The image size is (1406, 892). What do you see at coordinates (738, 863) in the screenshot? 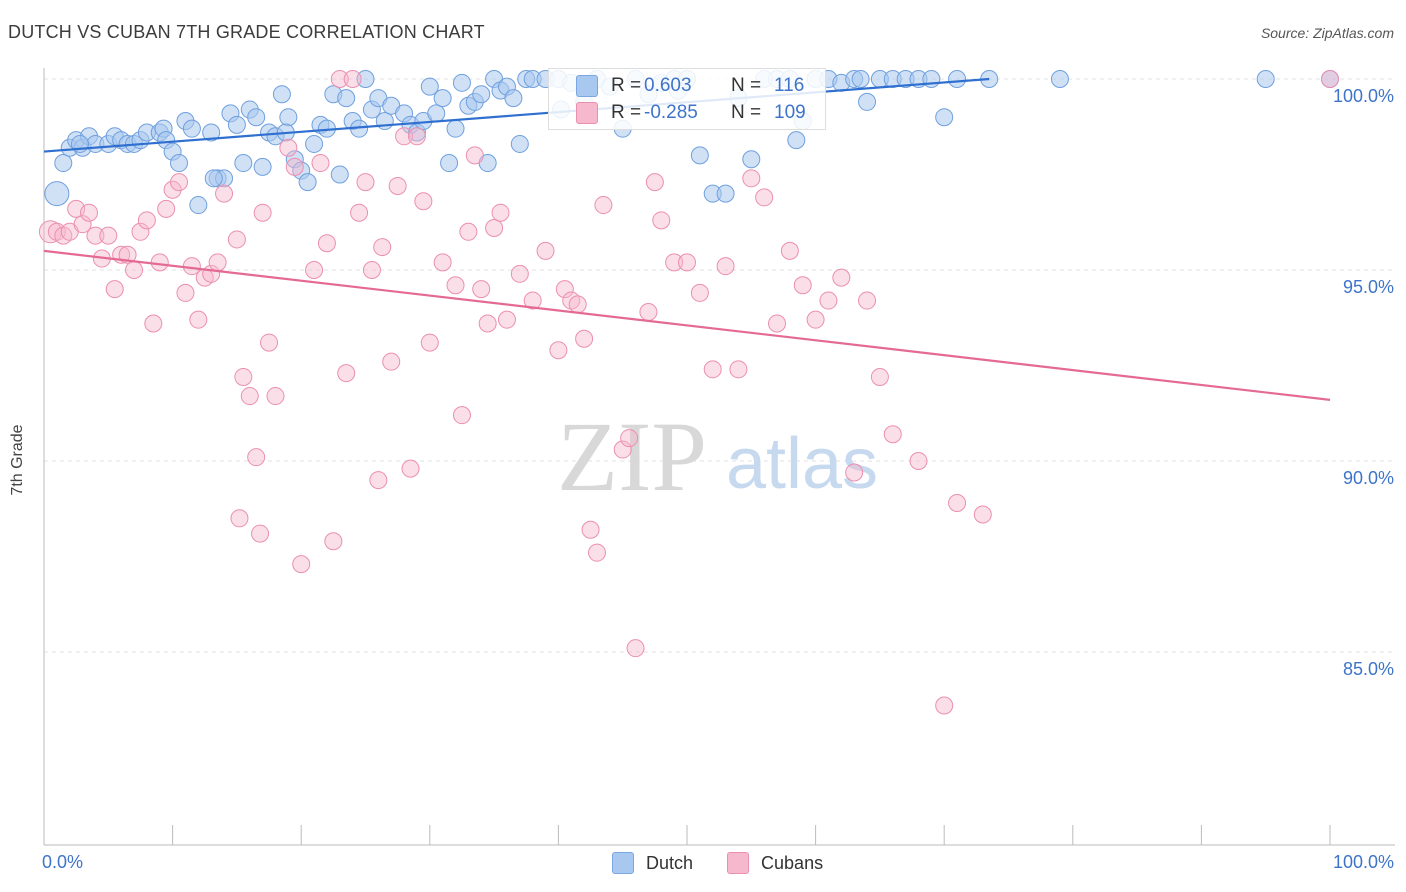
I see `legend-cubans-swatch` at bounding box center [738, 863].